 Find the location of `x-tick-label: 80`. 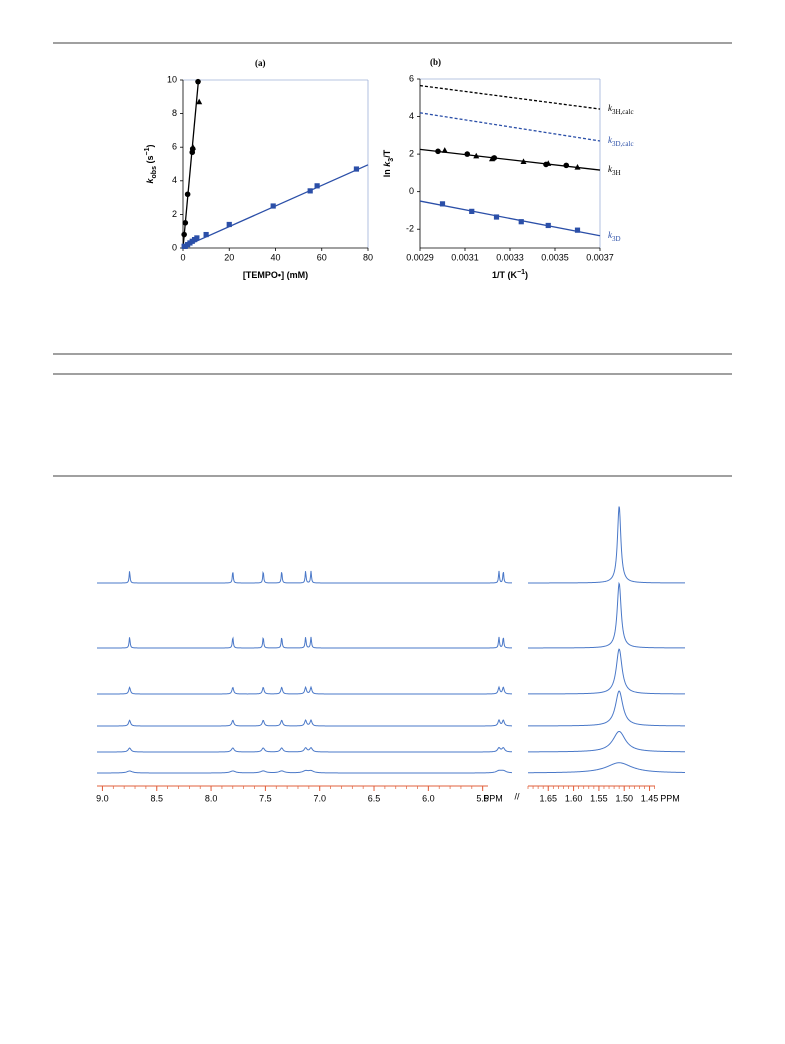

x-tick-label: 80 is located at coordinates (368, 257).